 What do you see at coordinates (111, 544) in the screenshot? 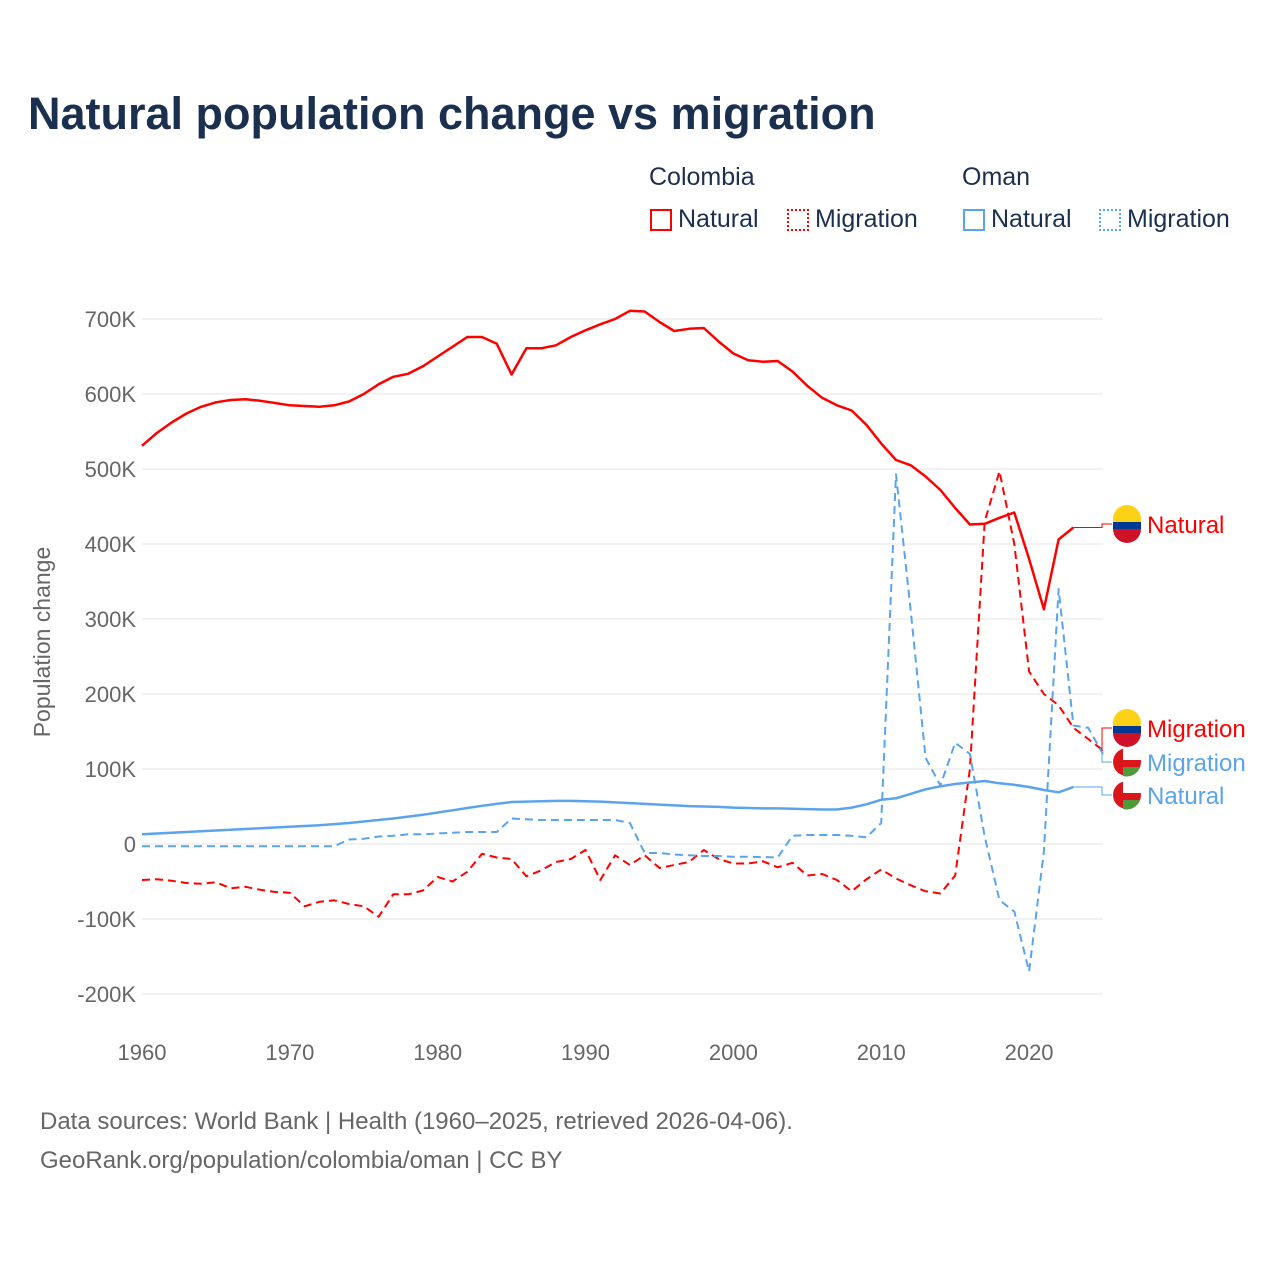
I see `y-tick-label: 400K` at bounding box center [111, 544].